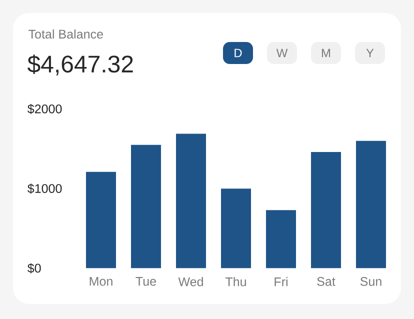  I want to click on x-tick-label: Thu, so click(235, 281).